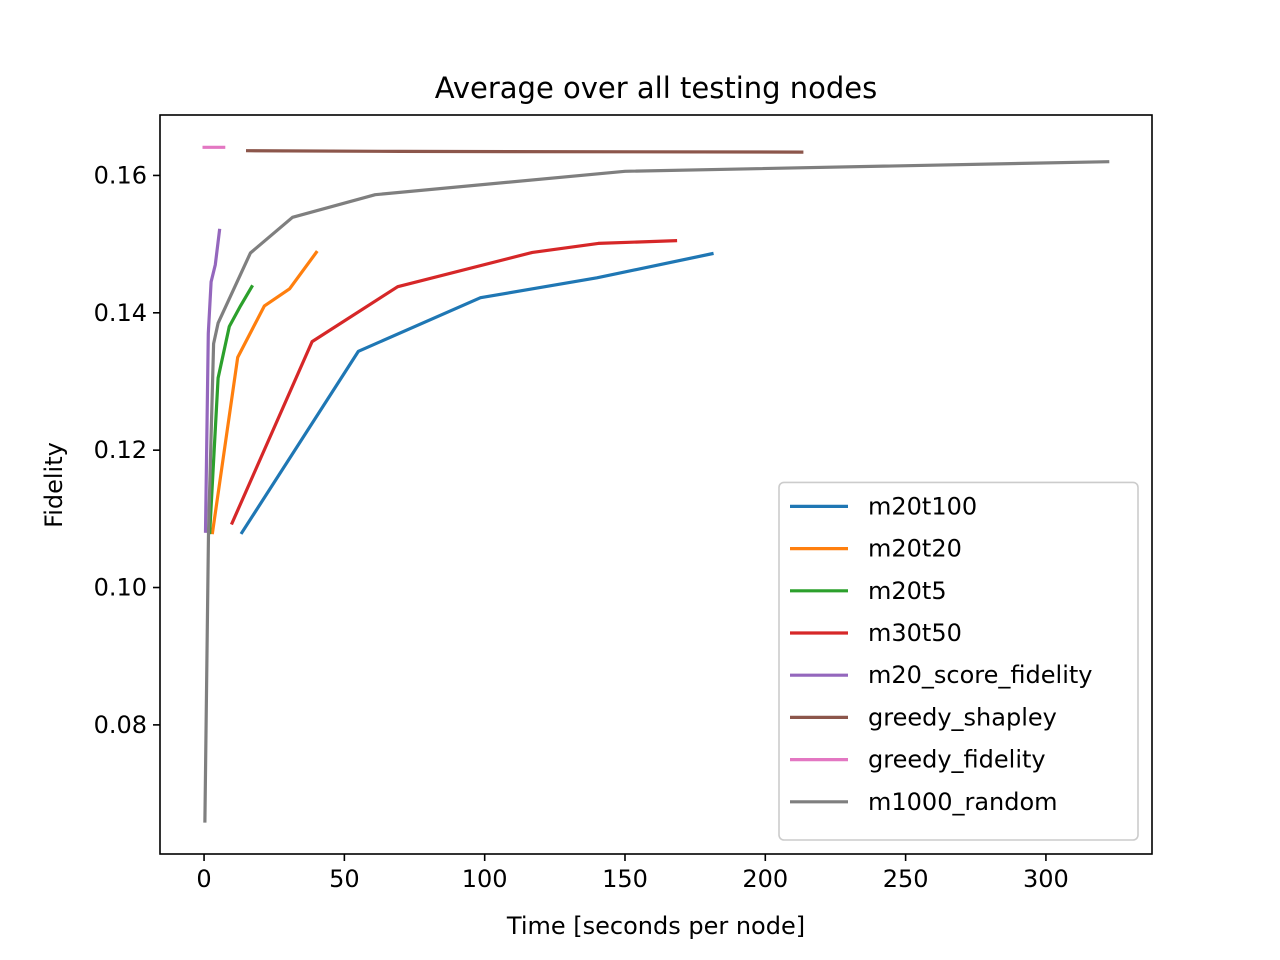 The height and width of the screenshot is (960, 1280). I want to click on series-line-greedy-shapley, so click(524, 151).